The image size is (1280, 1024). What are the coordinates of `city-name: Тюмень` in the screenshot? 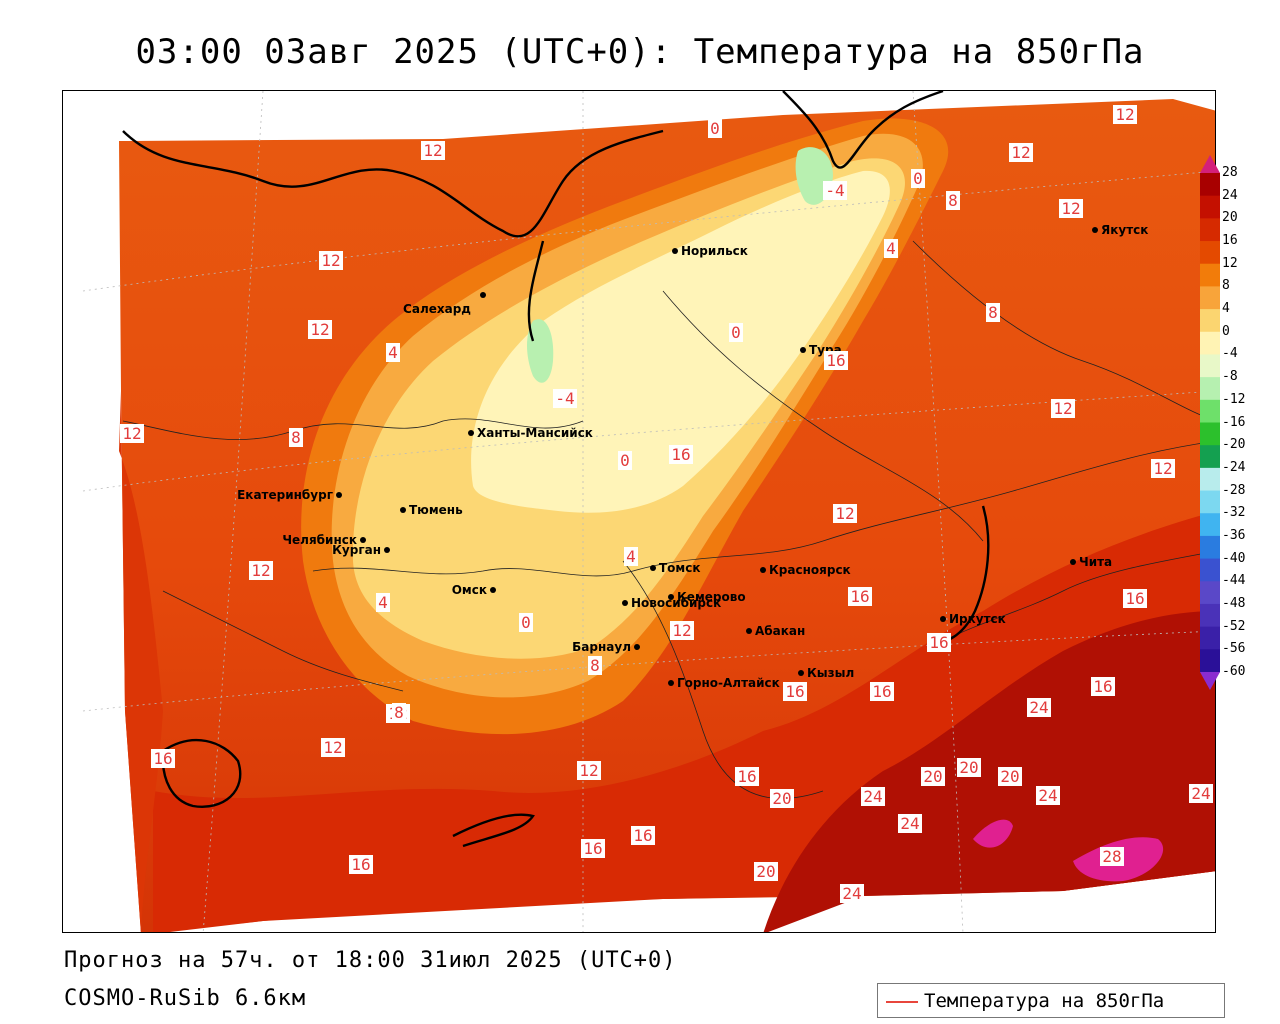 It's located at (436, 510).